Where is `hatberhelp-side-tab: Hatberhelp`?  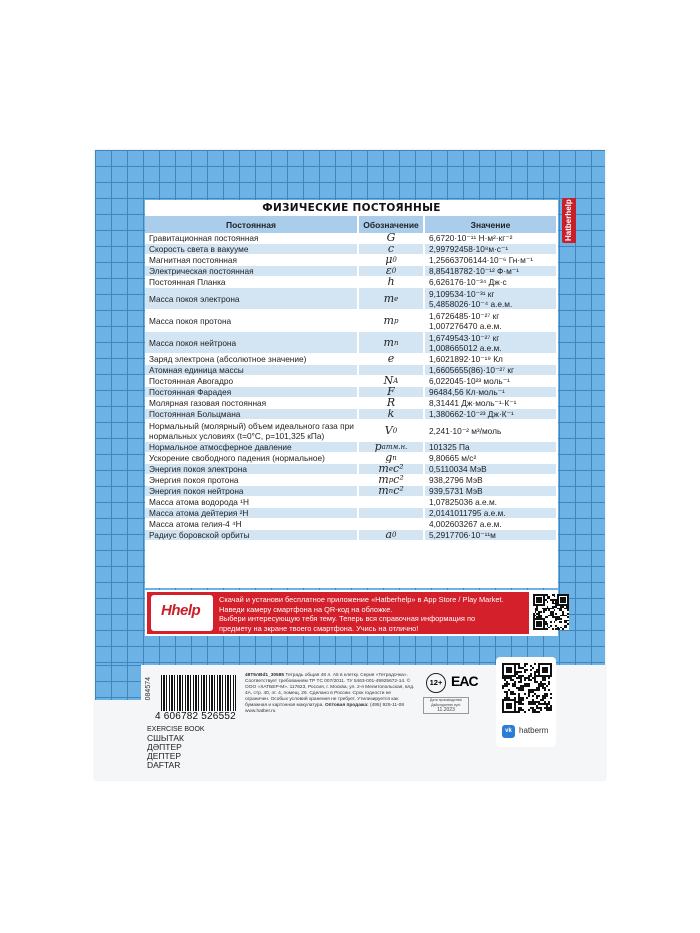 hatberhelp-side-tab: Hatberhelp is located at coordinates (569, 220).